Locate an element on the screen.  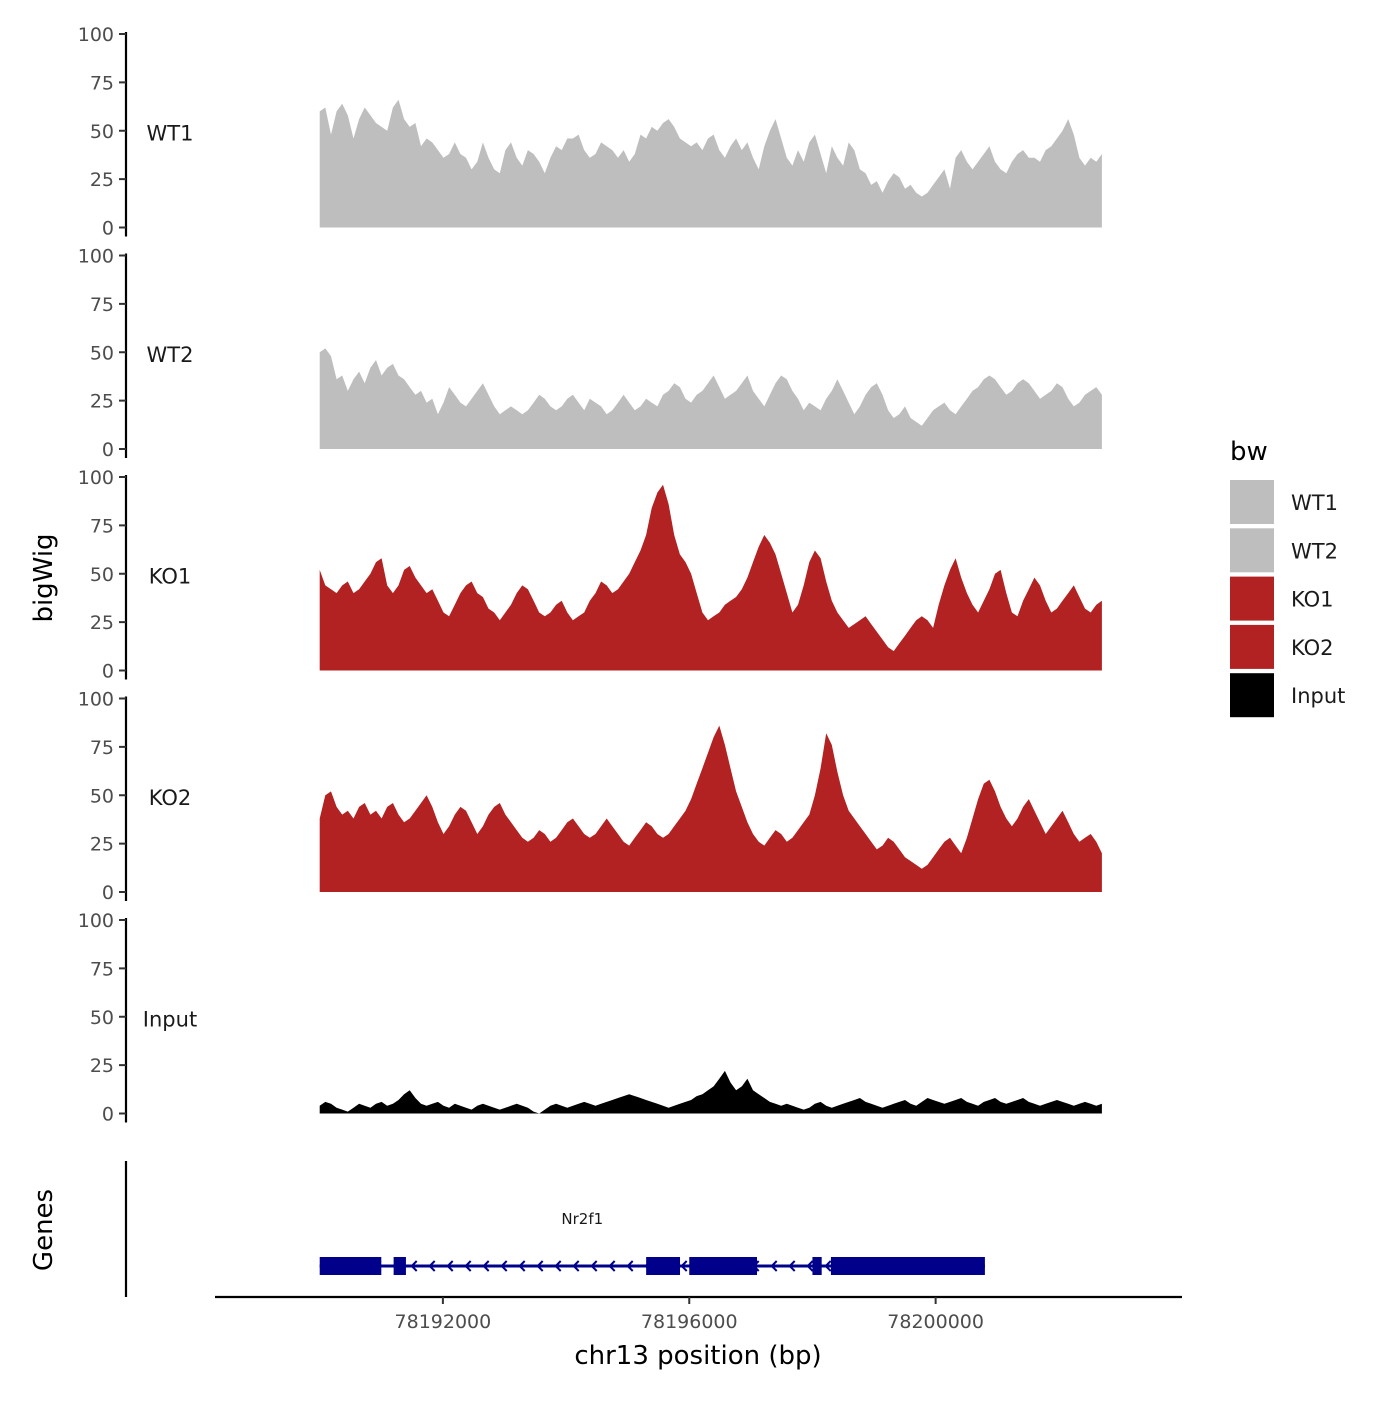
legend-title: bw is located at coordinates (1249, 452).